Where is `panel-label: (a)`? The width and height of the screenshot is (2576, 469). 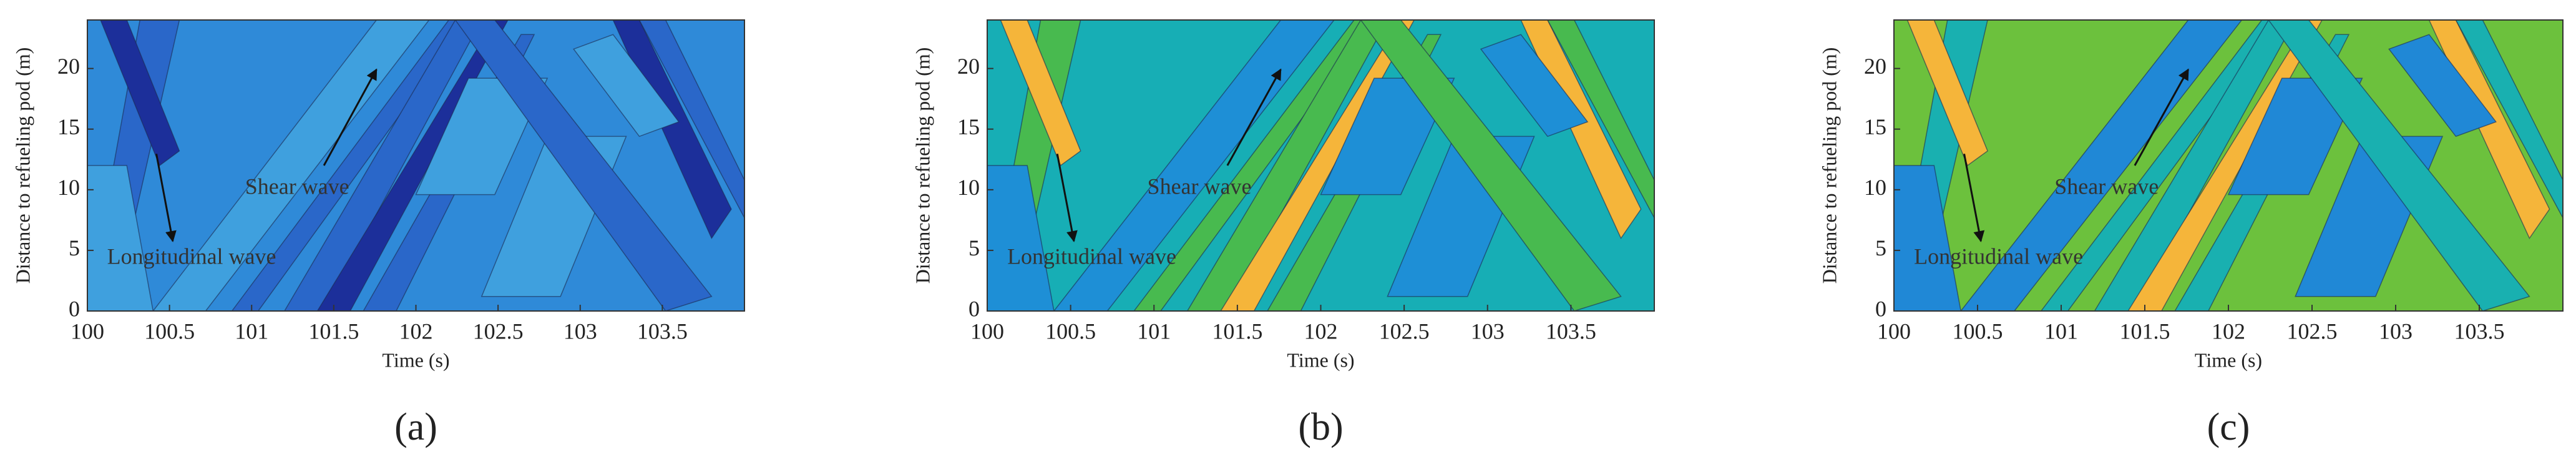
panel-label: (a) is located at coordinates (415, 427).